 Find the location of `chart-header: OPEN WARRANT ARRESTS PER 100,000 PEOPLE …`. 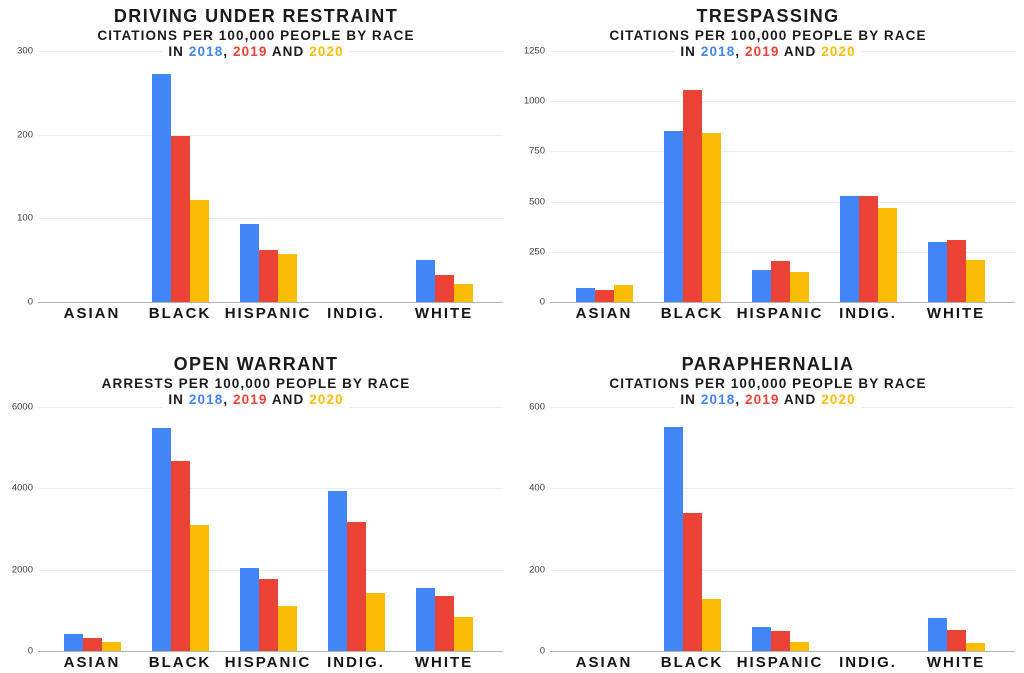

chart-header: OPEN WARRANT ARRESTS PER 100,000 PEOPLE … is located at coordinates (256, 380).